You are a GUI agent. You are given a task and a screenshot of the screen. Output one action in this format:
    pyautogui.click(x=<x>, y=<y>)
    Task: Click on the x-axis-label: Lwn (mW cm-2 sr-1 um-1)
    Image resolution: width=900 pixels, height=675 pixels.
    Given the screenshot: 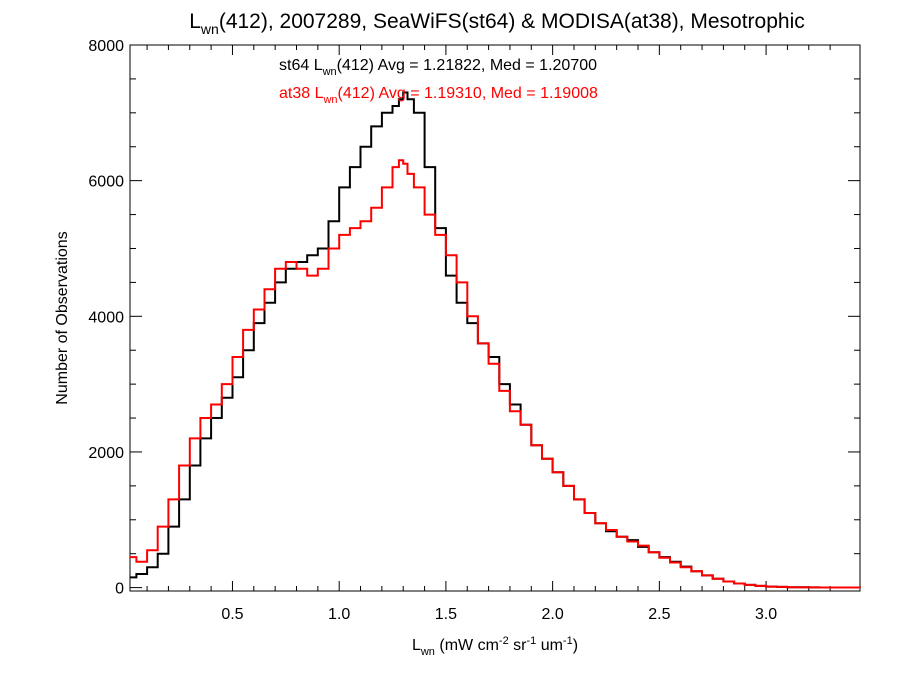 What is the action you would take?
    pyautogui.click(x=495, y=646)
    